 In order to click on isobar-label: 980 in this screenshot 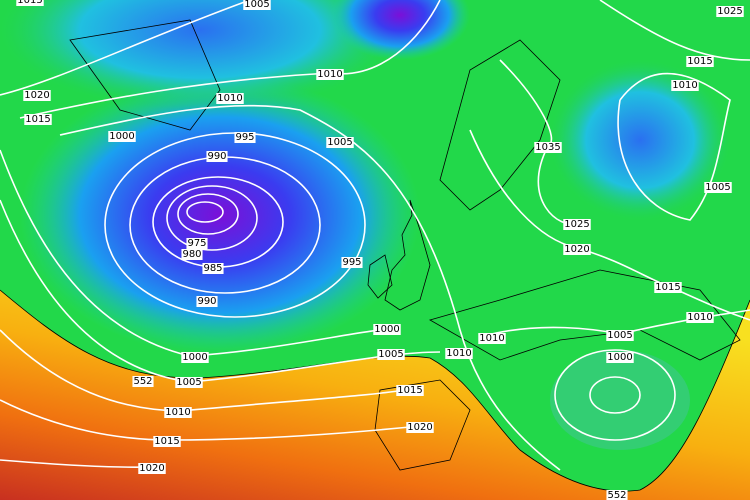, I will do `click(191, 254)`.